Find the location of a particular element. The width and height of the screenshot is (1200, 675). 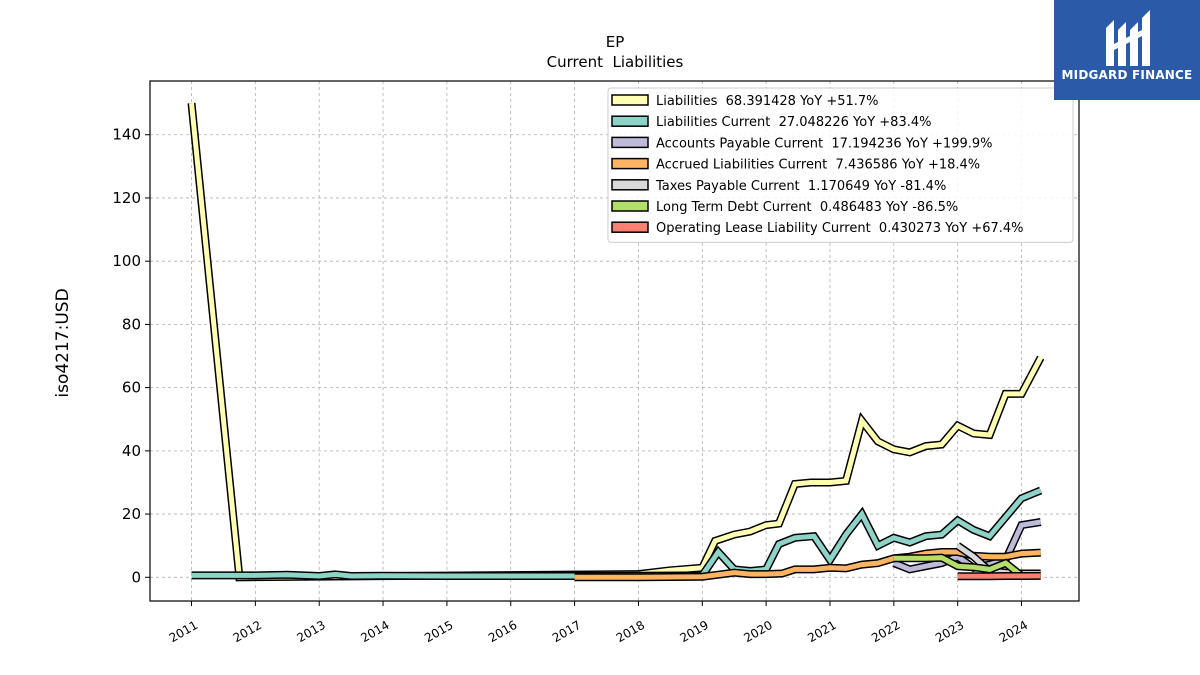

x-tick-label: 2012 is located at coordinates (247, 631).